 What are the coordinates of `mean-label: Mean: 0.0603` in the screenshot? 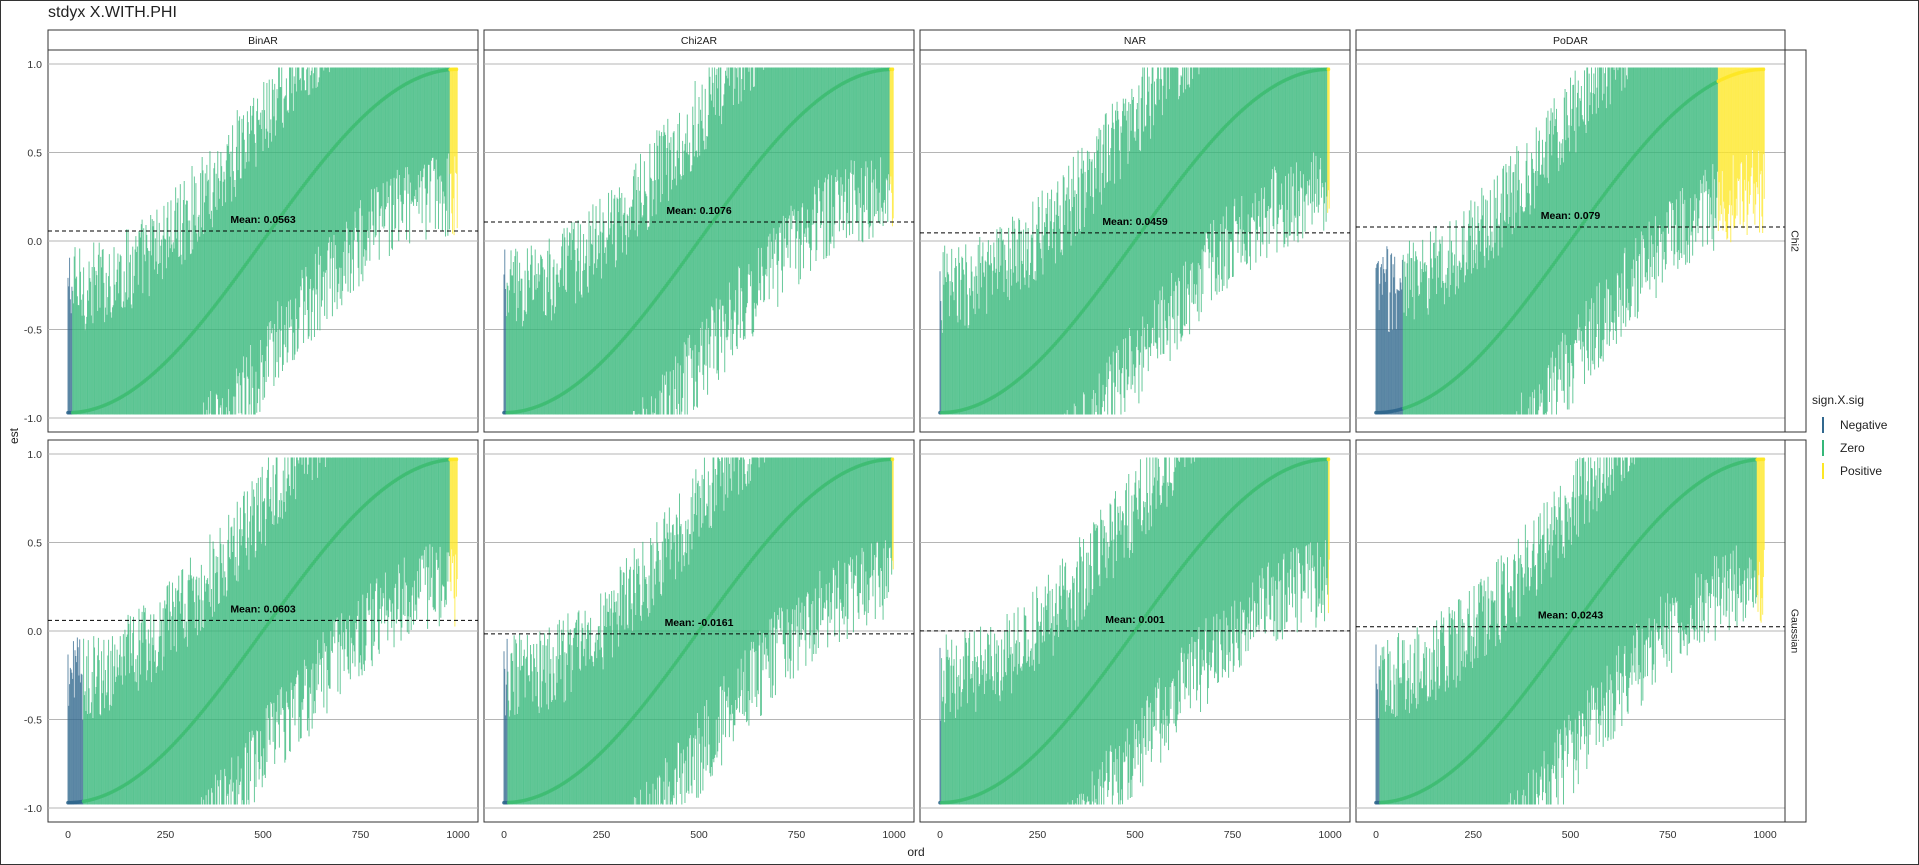 It's located at (263, 609).